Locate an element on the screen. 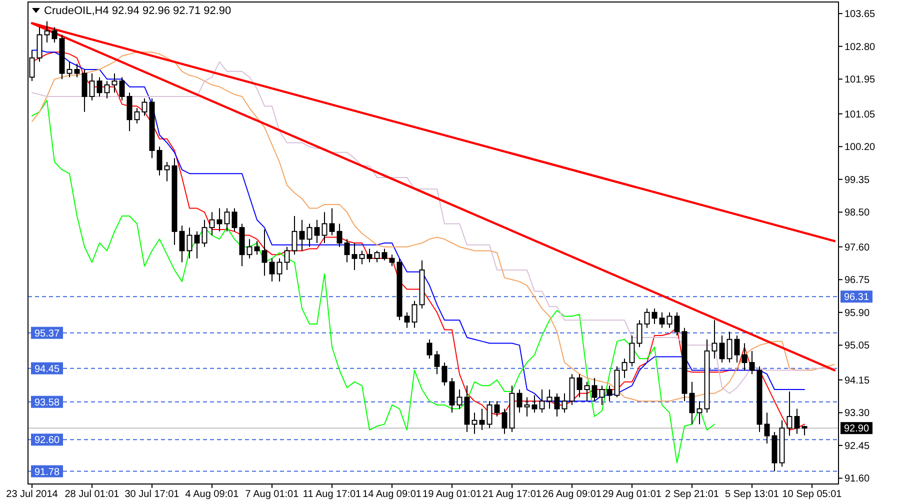 The height and width of the screenshot is (500, 900). x-tick-label: 14 Aug 09:01 is located at coordinates (392, 494).